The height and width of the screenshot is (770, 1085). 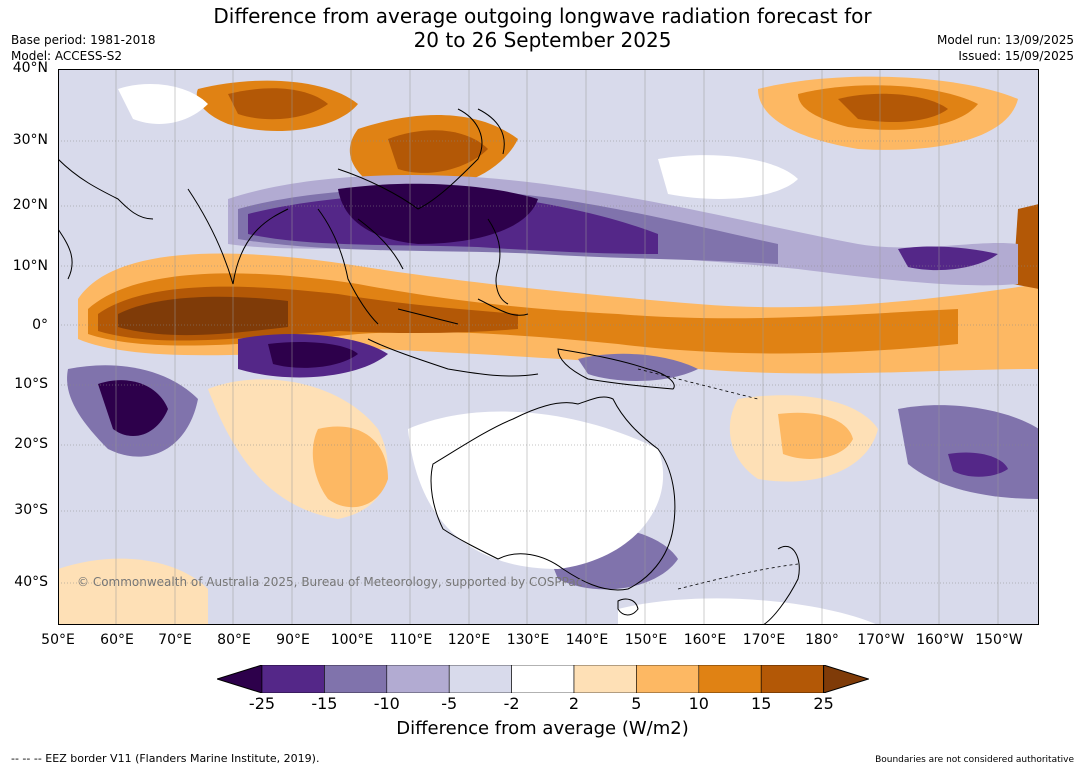 I want to click on lon-label-120e: 120°E, so click(x=469, y=640).